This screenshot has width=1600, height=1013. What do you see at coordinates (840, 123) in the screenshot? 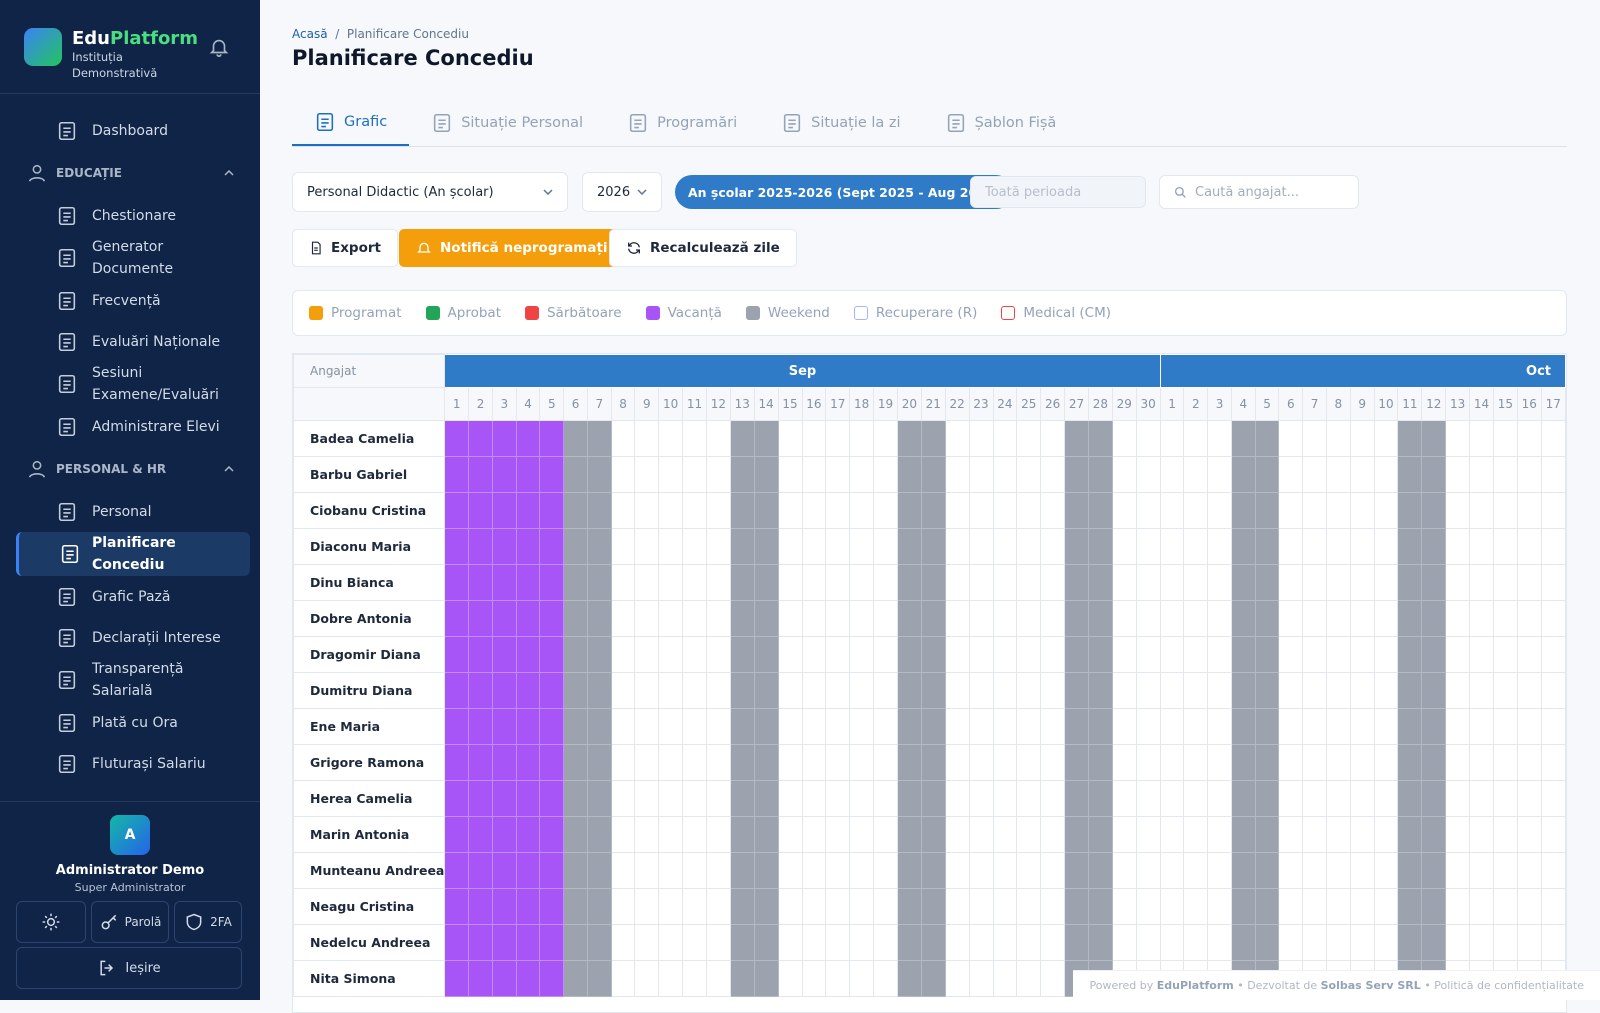
I see `tab: Situație la zi` at bounding box center [840, 123].